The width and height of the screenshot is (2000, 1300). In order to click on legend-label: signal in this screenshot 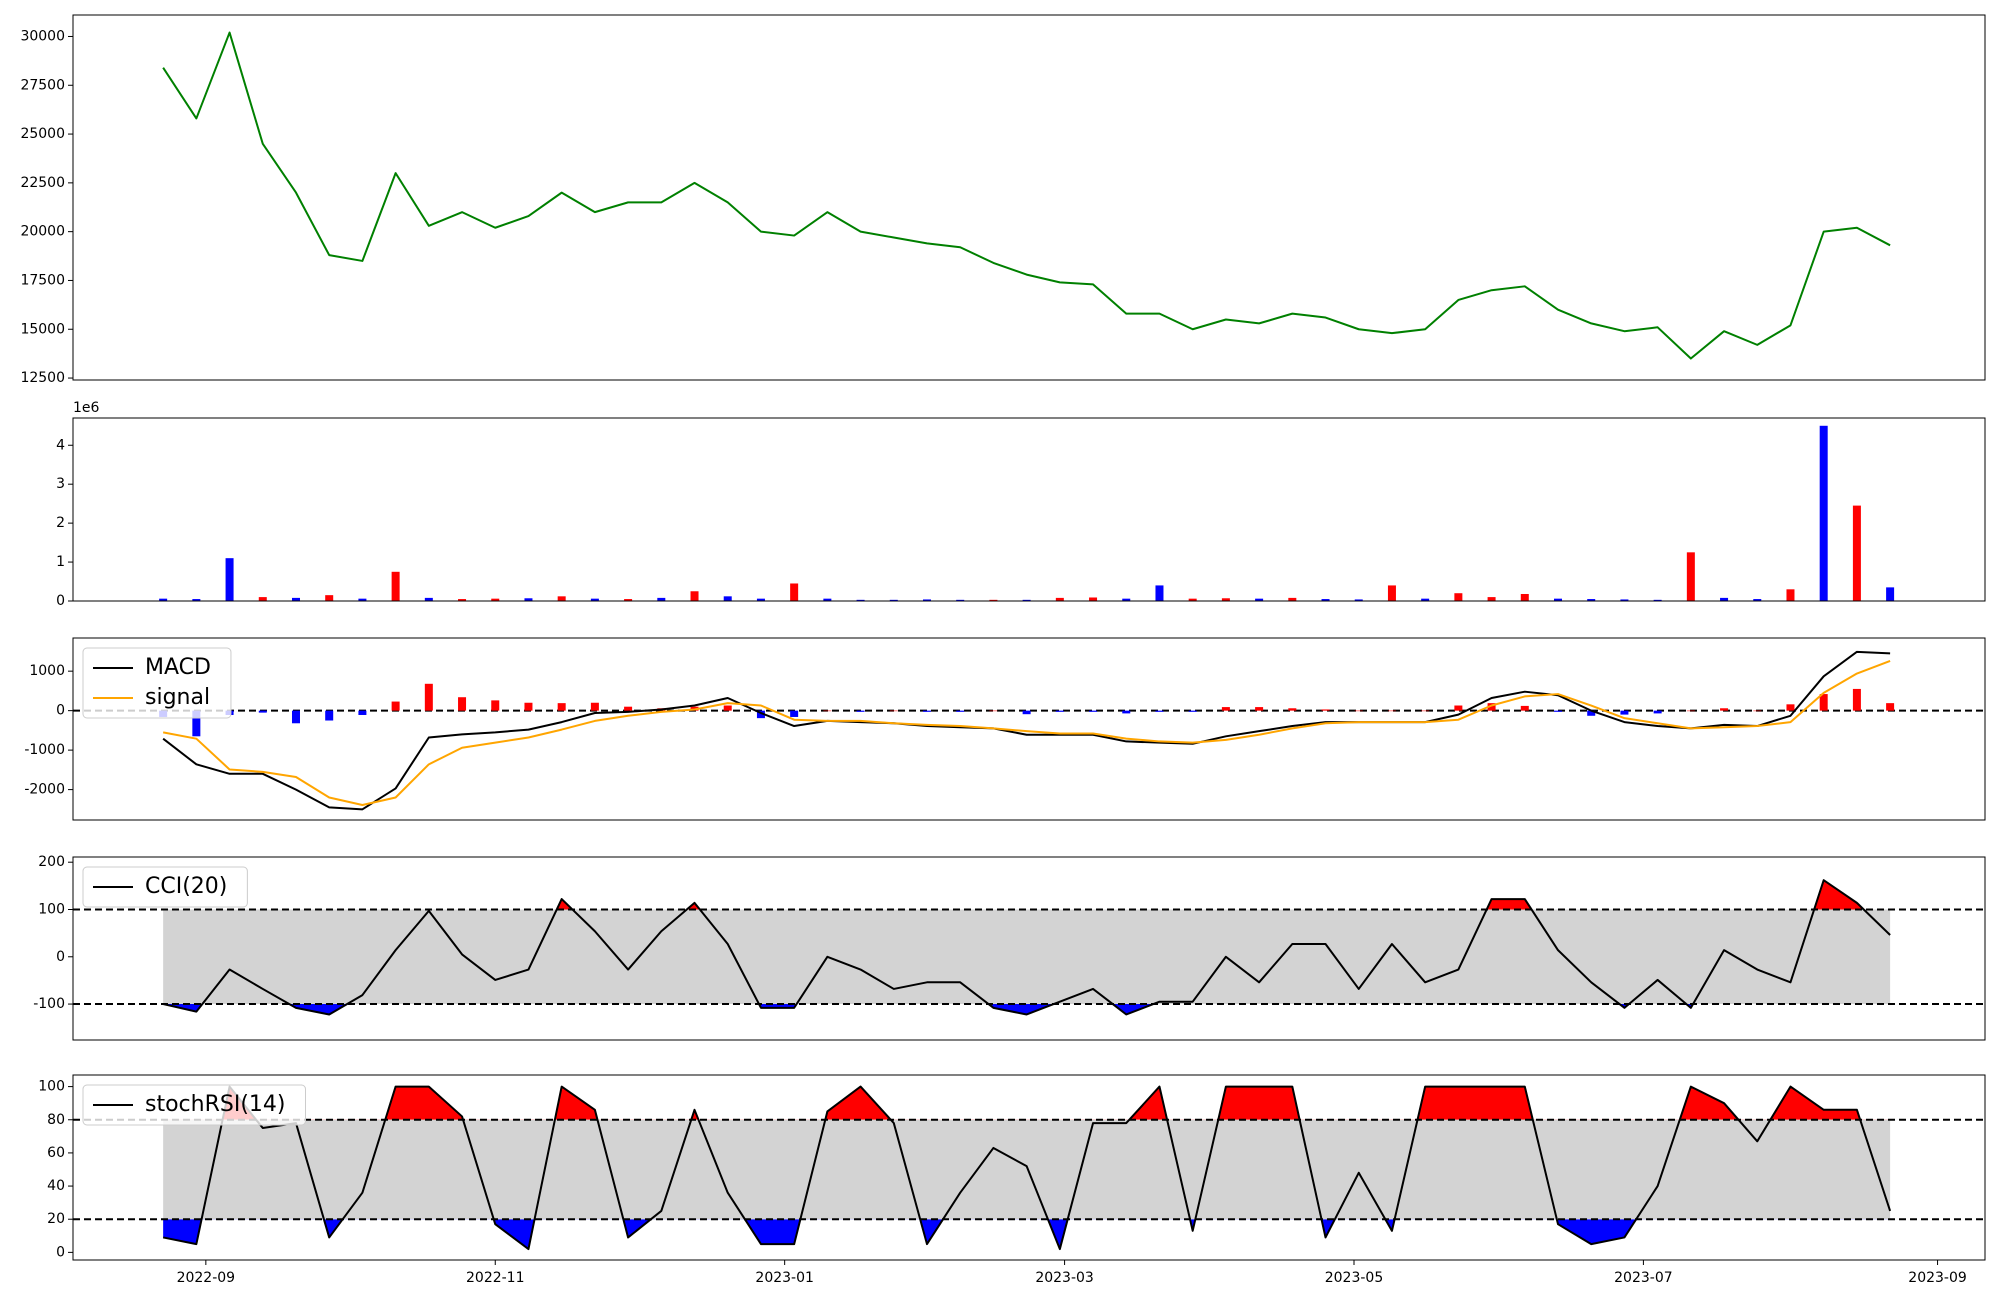, I will do `click(177, 697)`.